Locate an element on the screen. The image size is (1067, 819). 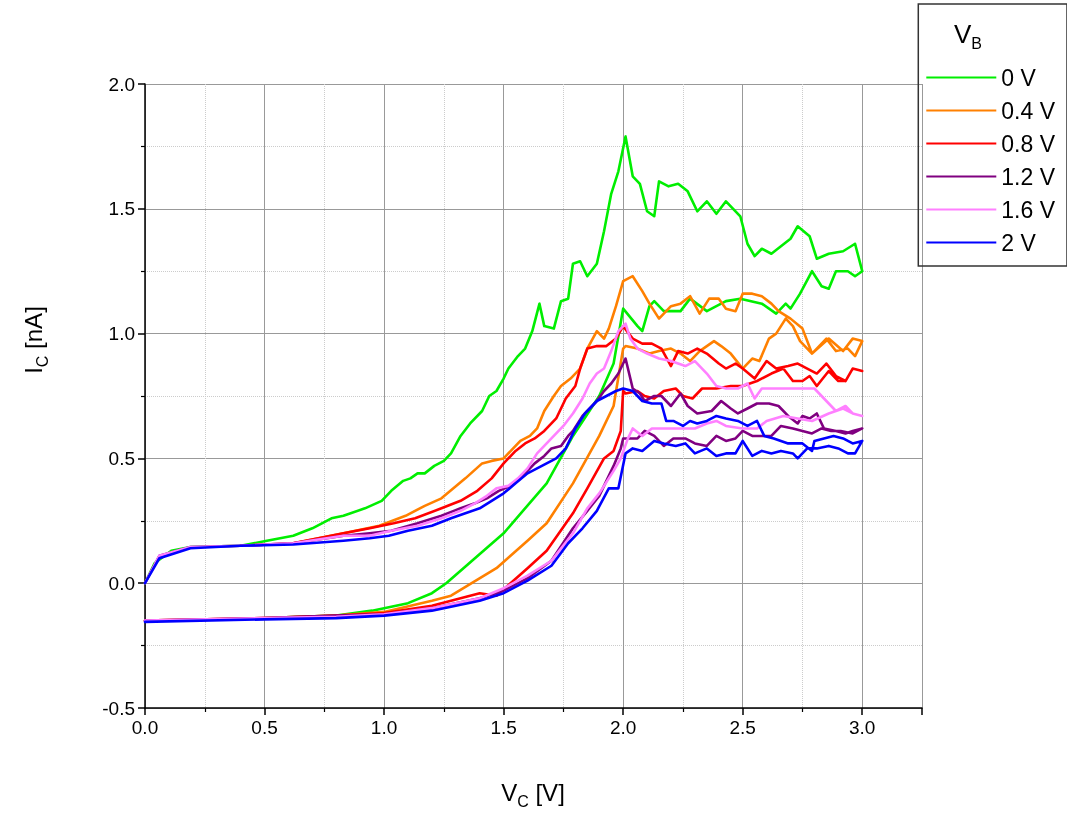
legend-label: 1.6 V is located at coordinates (1028, 209).